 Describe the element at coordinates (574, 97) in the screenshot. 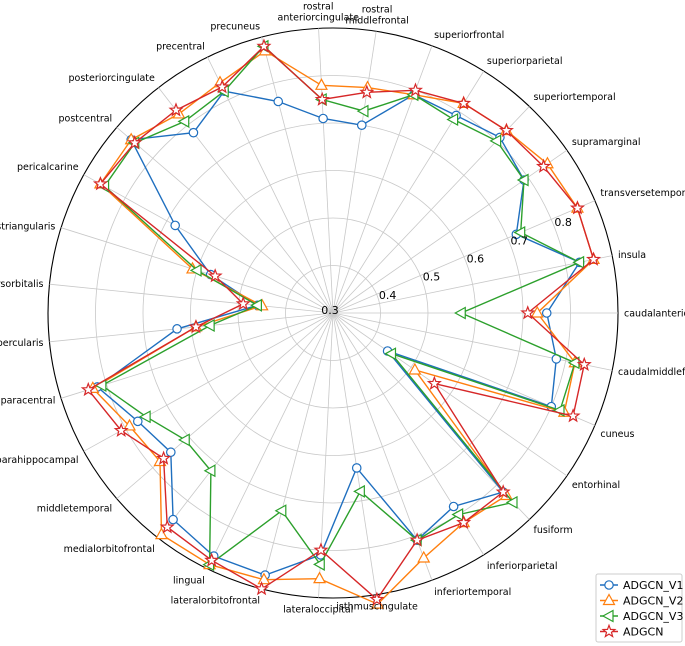

I see `category-label: superiortemporal` at that location.